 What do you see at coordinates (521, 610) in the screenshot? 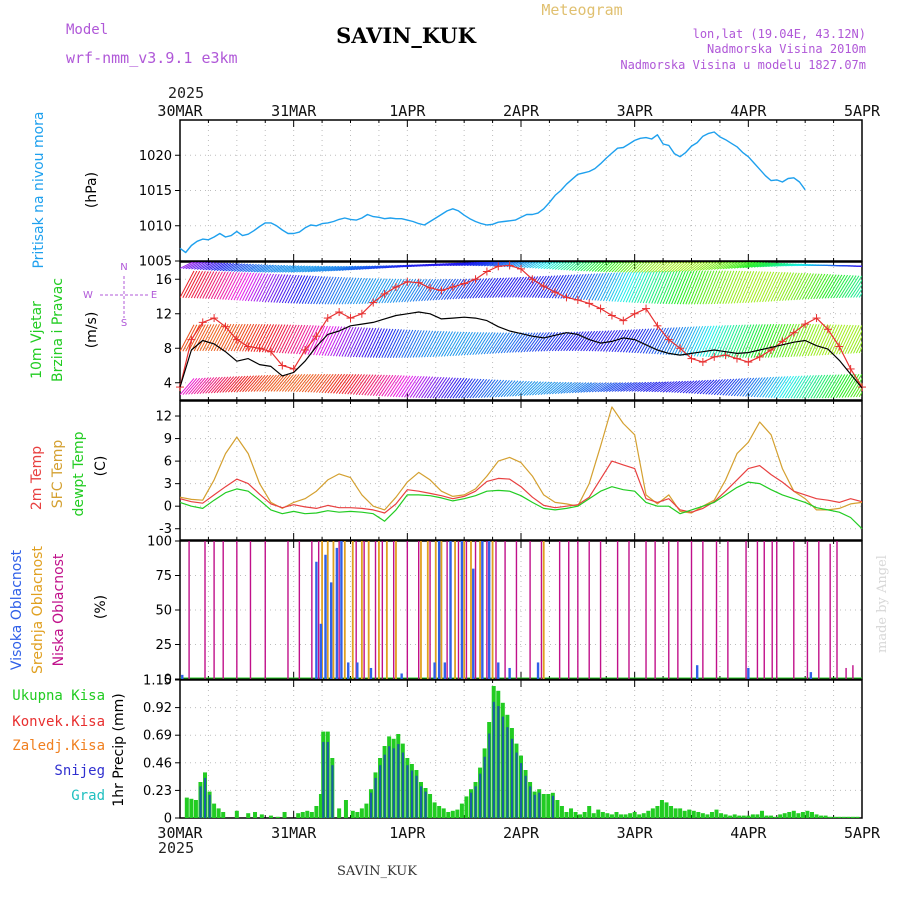
I see `clouds-frame` at bounding box center [521, 610].